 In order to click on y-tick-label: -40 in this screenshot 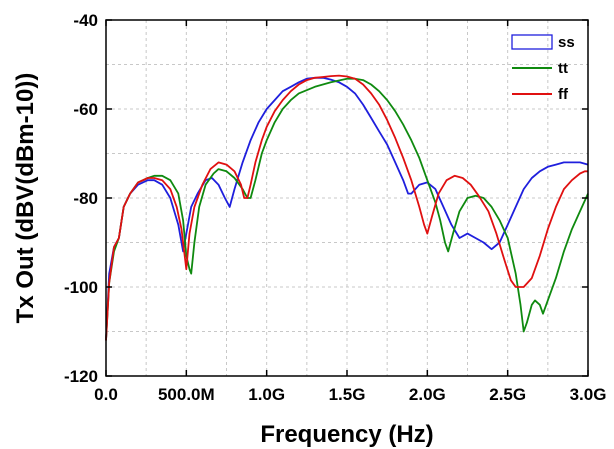, I will do `click(85, 20)`.